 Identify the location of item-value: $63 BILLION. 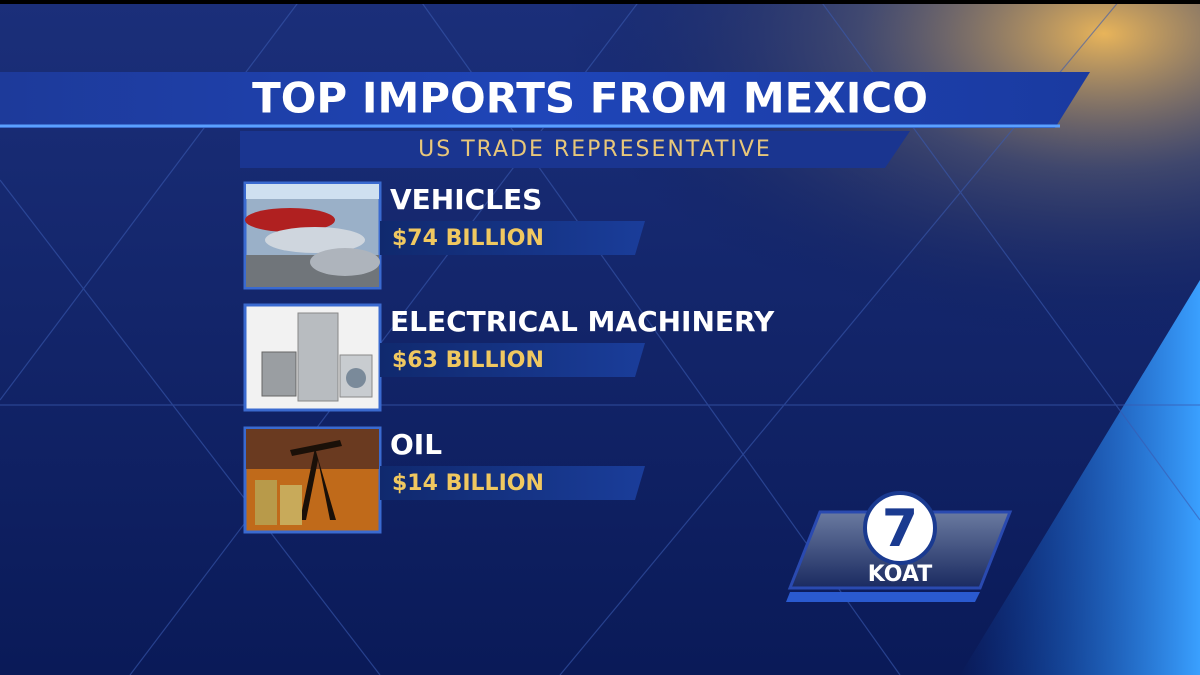
(468, 360).